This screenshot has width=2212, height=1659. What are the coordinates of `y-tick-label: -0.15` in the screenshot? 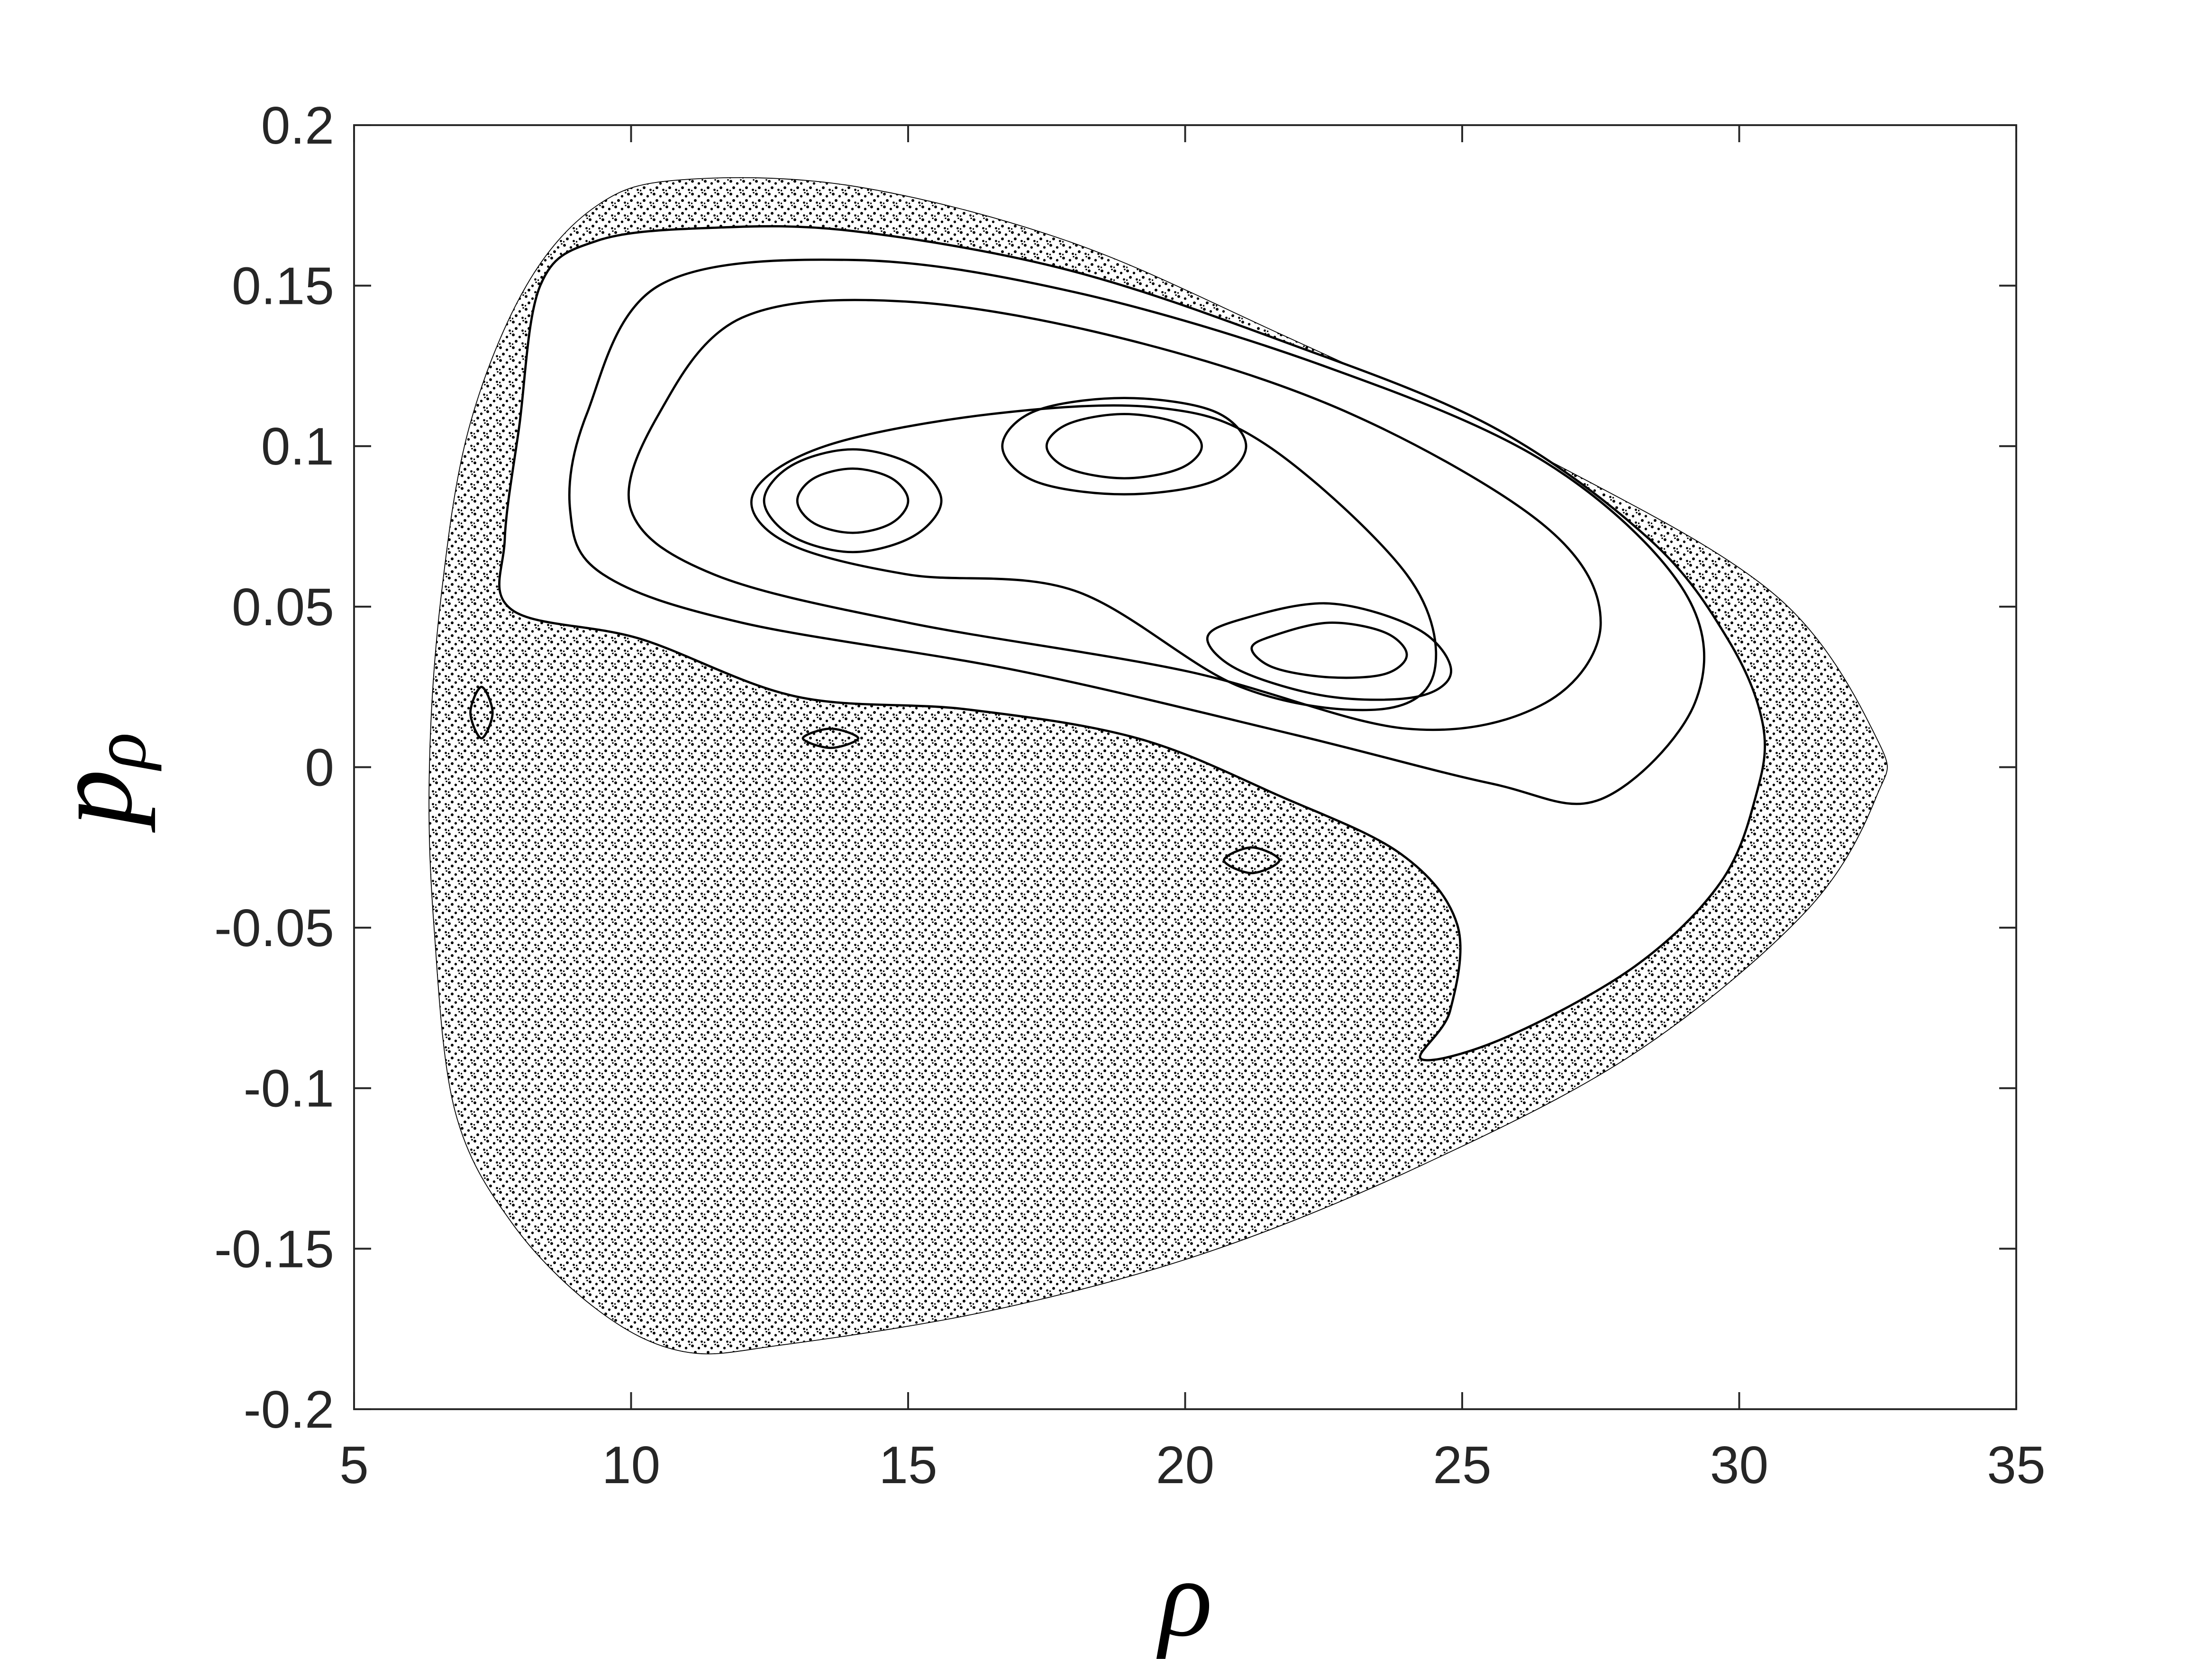 It's located at (274, 1249).